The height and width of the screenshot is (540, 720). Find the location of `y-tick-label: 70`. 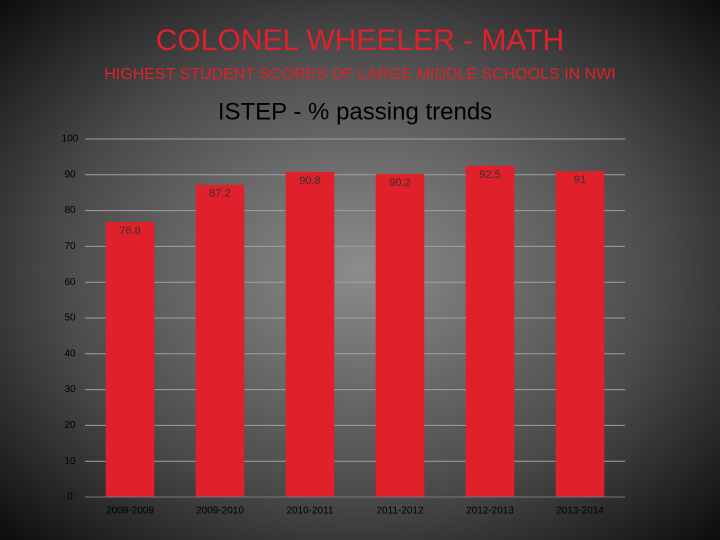

y-tick-label: 70 is located at coordinates (70, 246).